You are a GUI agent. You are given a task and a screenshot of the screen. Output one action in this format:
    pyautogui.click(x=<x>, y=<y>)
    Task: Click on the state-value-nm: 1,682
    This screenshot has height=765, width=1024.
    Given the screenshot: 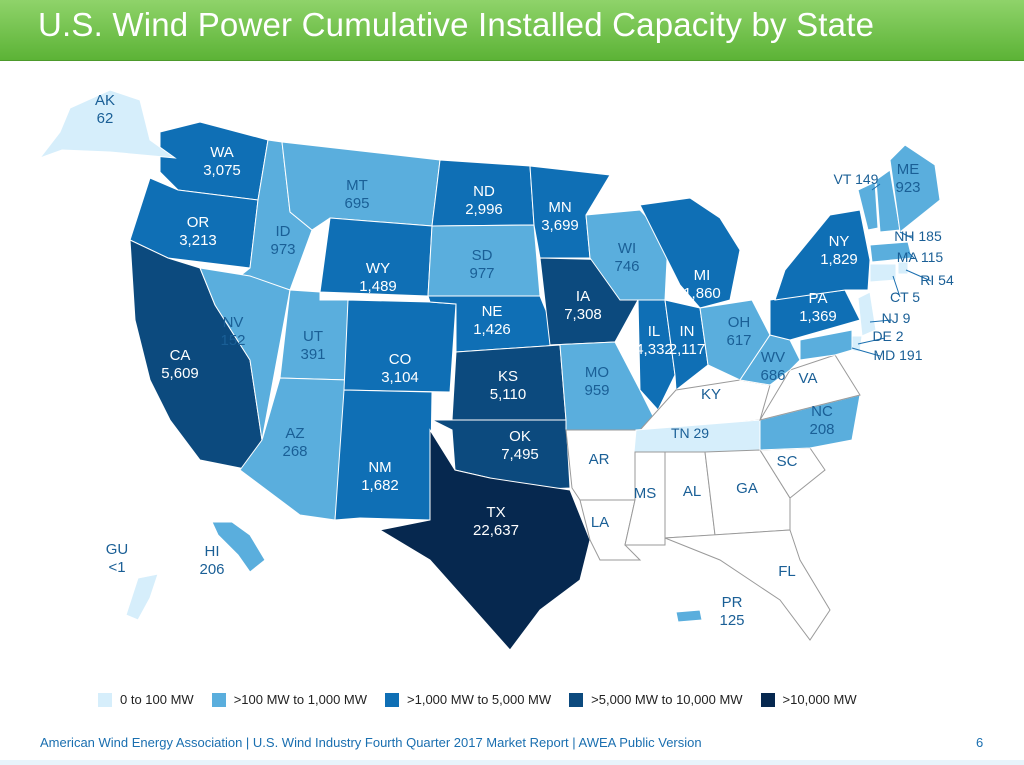 What is the action you would take?
    pyautogui.click(x=380, y=485)
    